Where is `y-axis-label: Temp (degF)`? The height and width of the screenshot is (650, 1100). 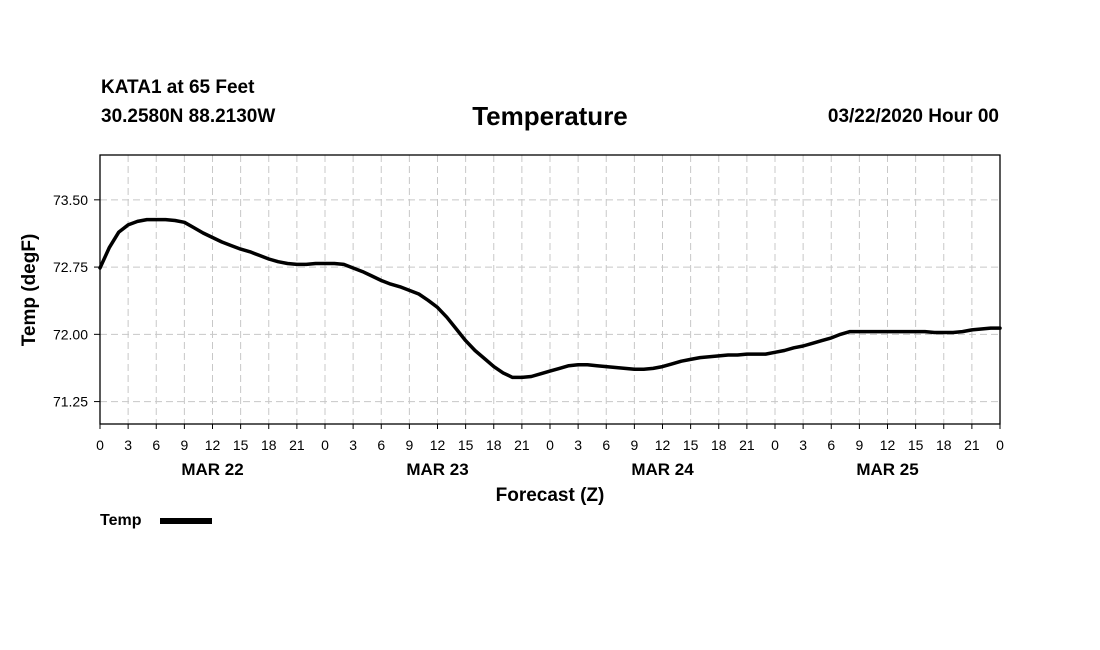 y-axis-label: Temp (degF) is located at coordinates (29, 290).